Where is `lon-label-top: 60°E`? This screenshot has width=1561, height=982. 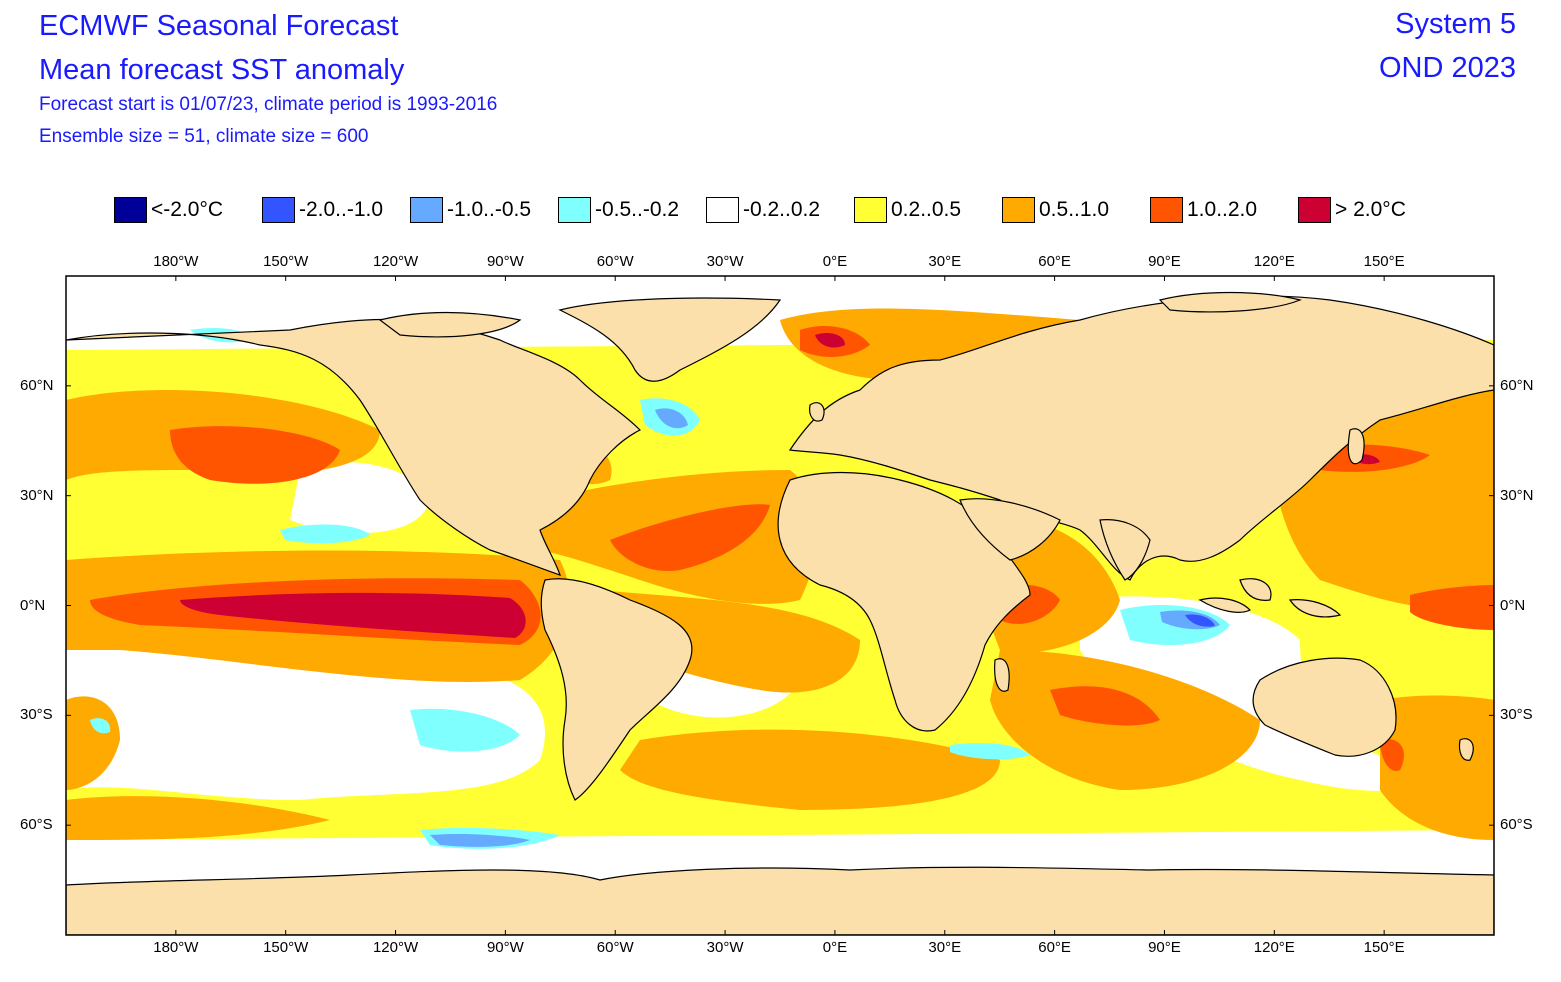
lon-label-top: 60°E is located at coordinates (1054, 261).